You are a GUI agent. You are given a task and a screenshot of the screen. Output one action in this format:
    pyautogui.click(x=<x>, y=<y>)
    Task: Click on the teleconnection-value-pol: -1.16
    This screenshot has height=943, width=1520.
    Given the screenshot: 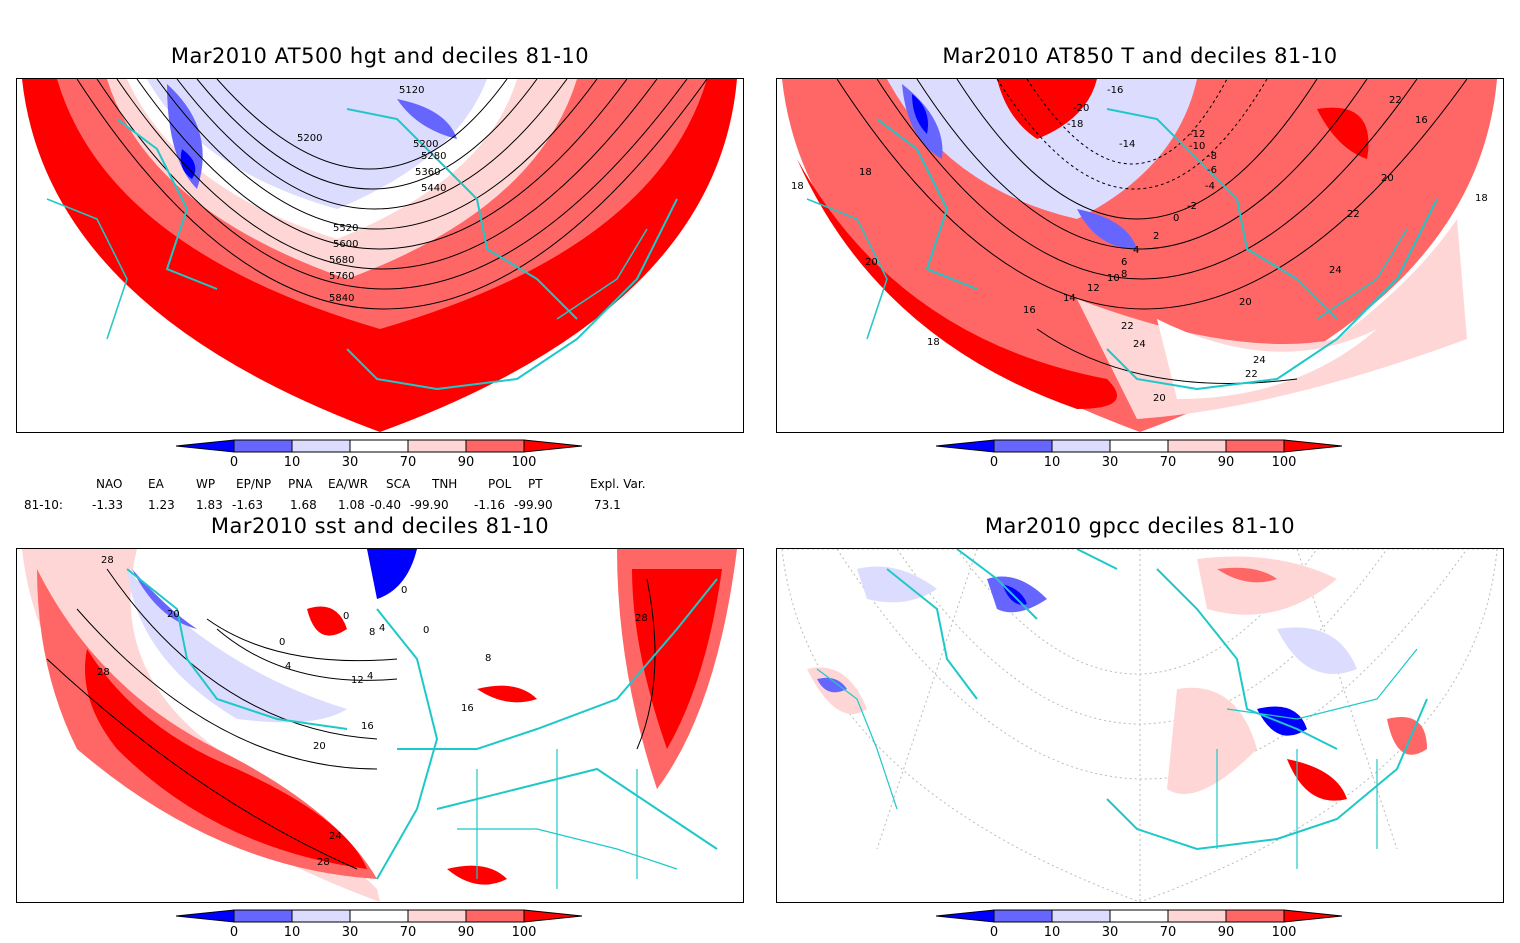 What is the action you would take?
    pyautogui.click(x=490, y=505)
    